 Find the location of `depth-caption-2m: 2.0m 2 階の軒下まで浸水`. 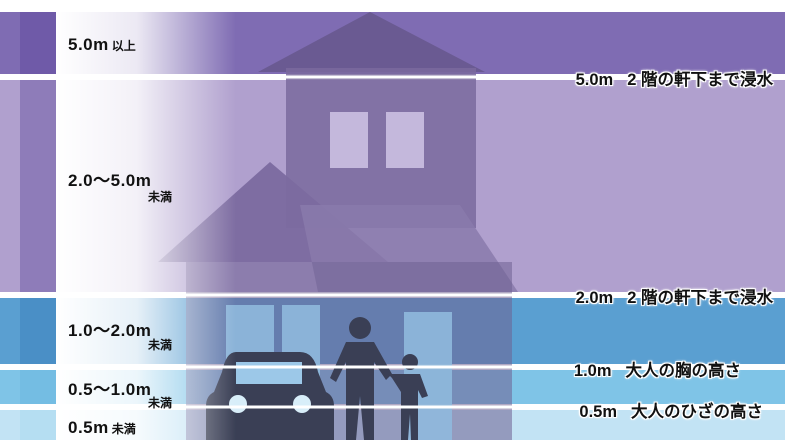

depth-caption-2m: 2.0m 2 階の軒下まで浸水 is located at coordinates (674, 296).